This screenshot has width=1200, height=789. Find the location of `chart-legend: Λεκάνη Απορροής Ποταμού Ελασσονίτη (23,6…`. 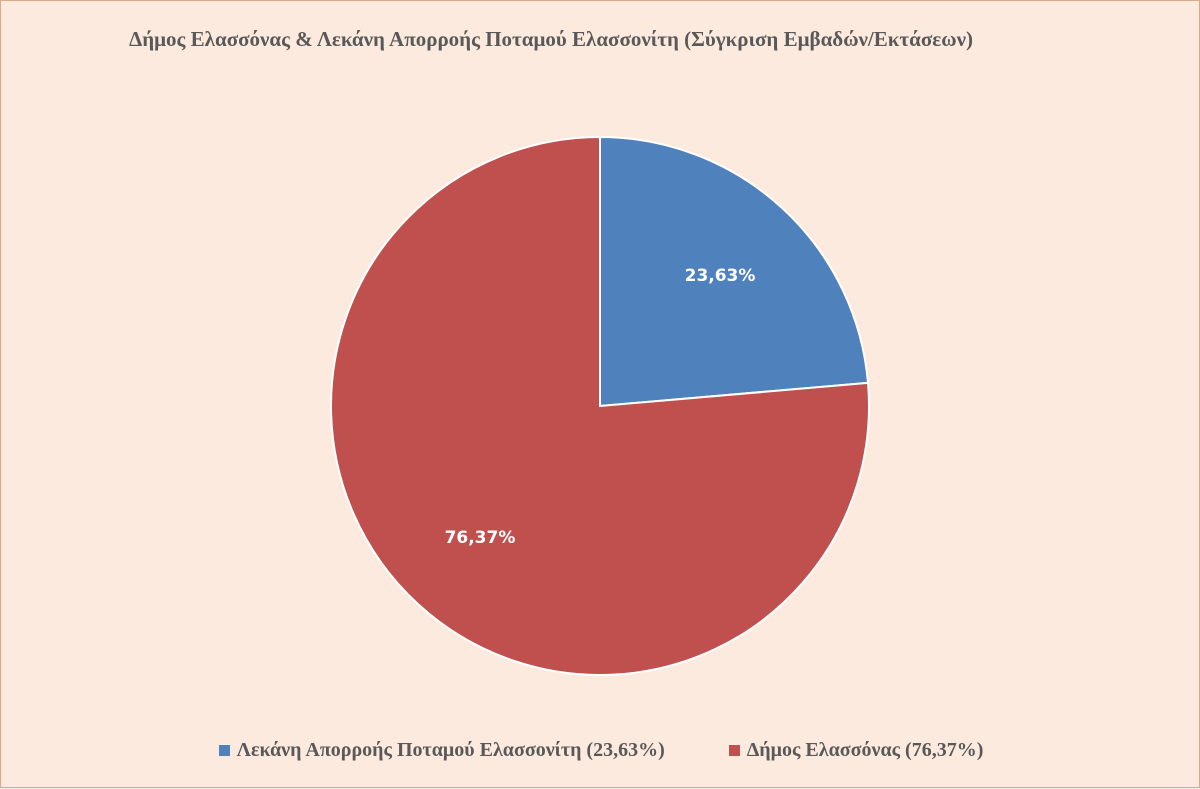

chart-legend: Λεκάνη Απορροής Ποταμού Ελασσονίτη (23,6… is located at coordinates (600, 750).